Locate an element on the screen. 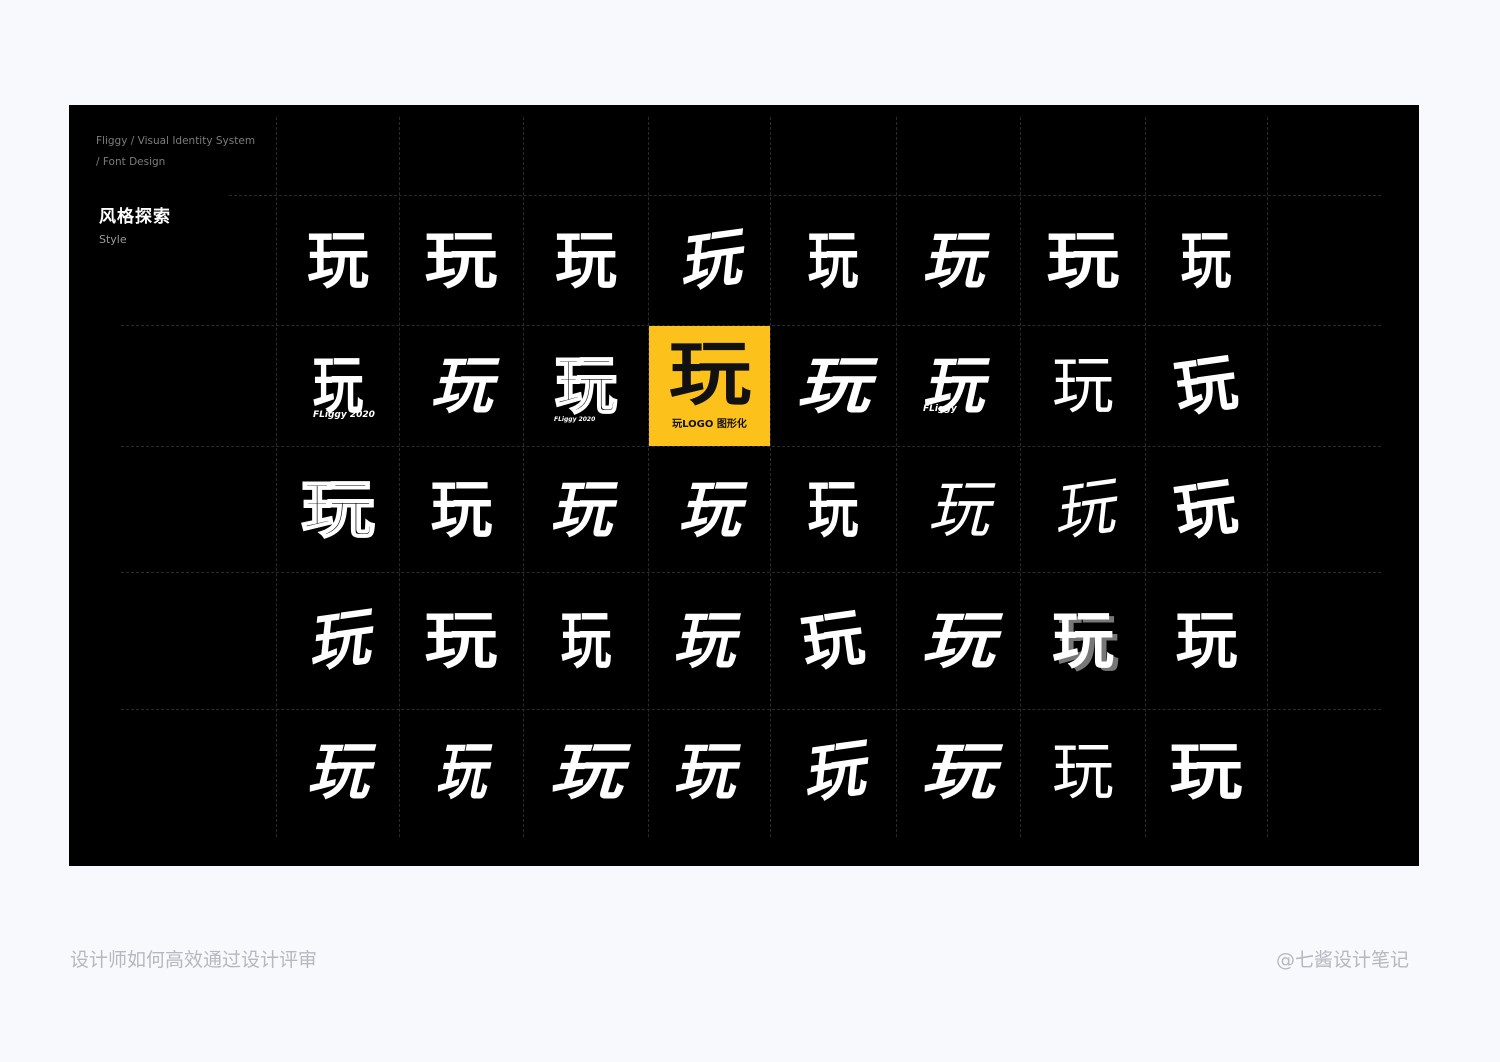 Image resolution: width=1500 pixels, height=1062 pixels. glyph-tag: FLiggy is located at coordinates (940, 409).